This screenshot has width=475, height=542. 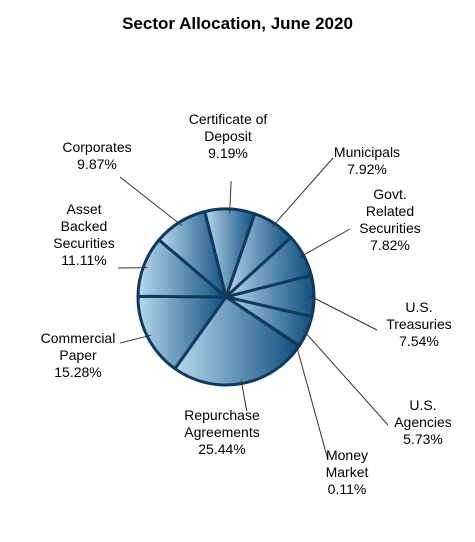 What do you see at coordinates (347, 472) in the screenshot?
I see `slice-label-5: Money Market 0.11%` at bounding box center [347, 472].